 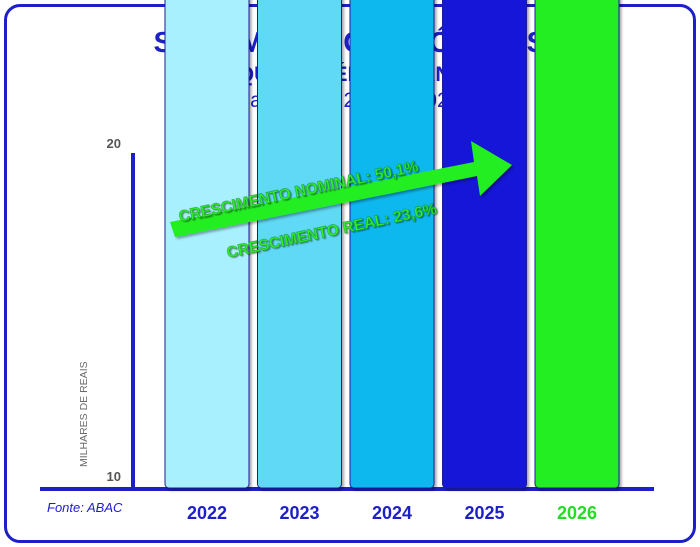 I want to click on source-label: Fonte: ABAC, so click(x=85, y=507).